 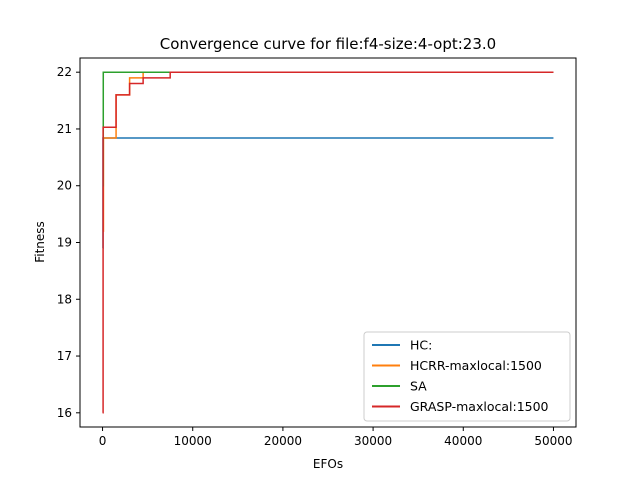 What do you see at coordinates (421, 345) in the screenshot?
I see `legend-label-0: HC:` at bounding box center [421, 345].